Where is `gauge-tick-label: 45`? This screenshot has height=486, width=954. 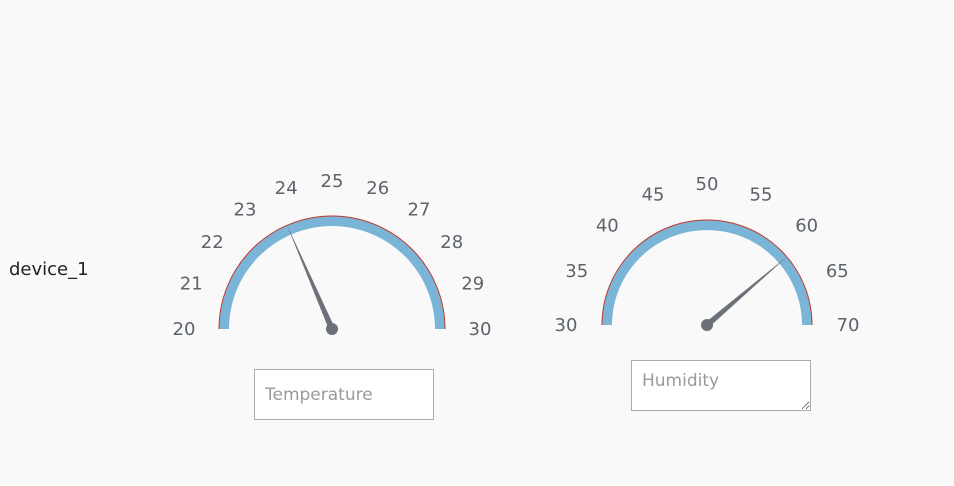 gauge-tick-label: 45 is located at coordinates (653, 195).